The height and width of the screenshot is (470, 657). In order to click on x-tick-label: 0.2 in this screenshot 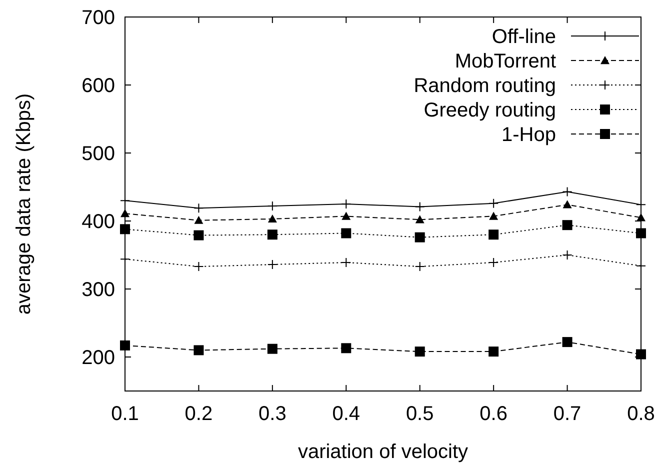, I will do `click(198, 414)`.